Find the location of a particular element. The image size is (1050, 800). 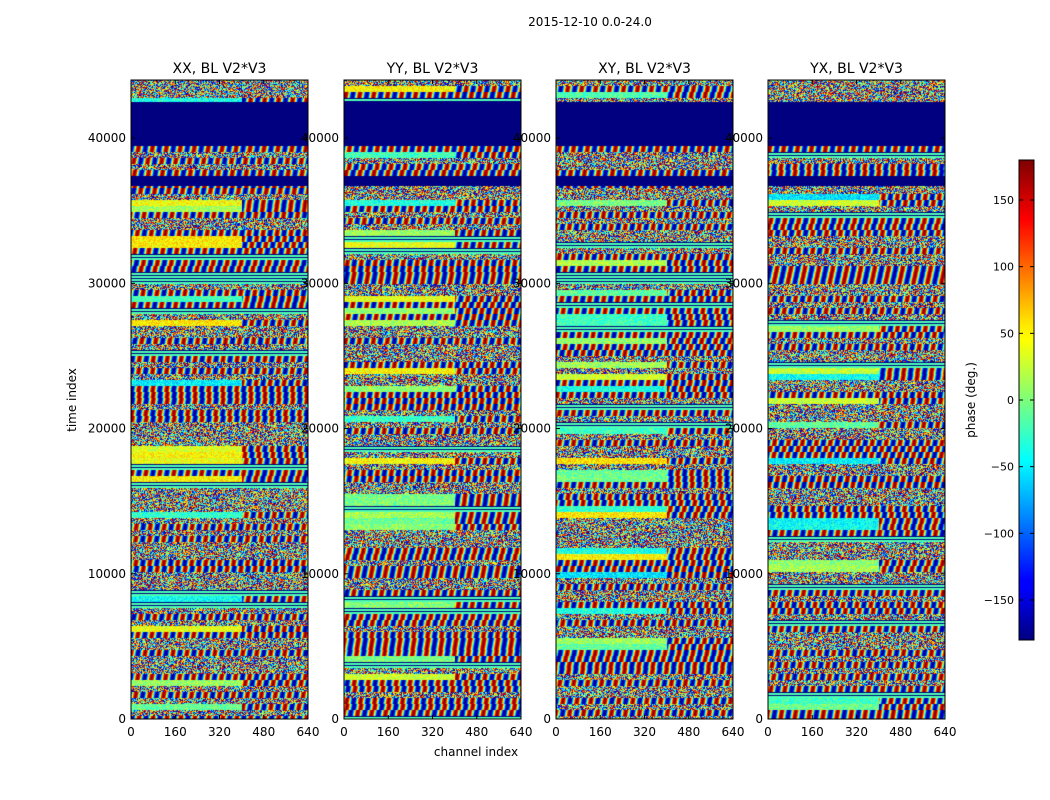

panel-title: YY, BL V2*V3 is located at coordinates (432, 69).